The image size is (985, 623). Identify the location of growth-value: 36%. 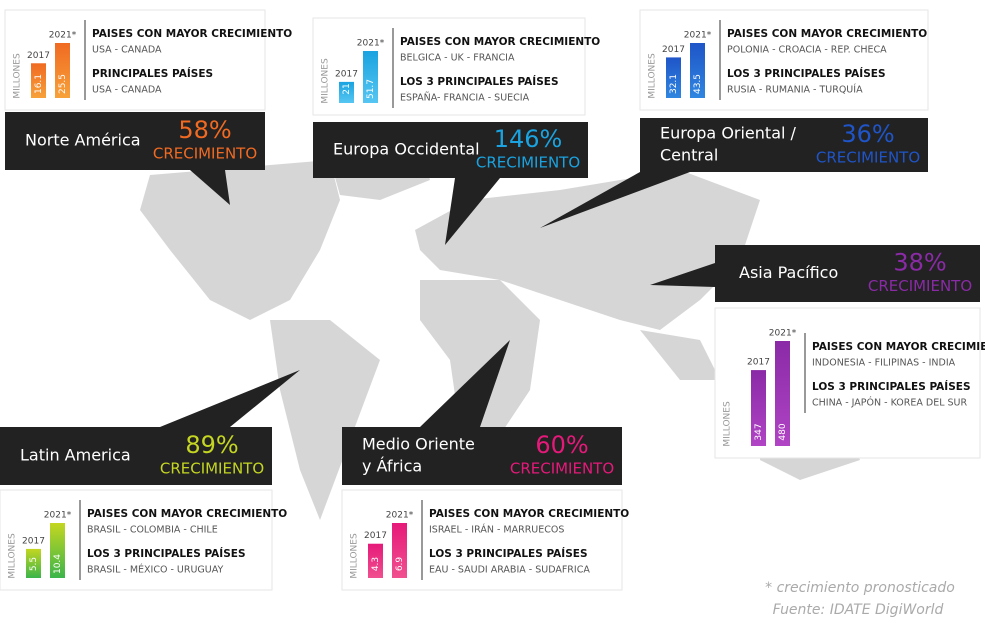
(867, 134).